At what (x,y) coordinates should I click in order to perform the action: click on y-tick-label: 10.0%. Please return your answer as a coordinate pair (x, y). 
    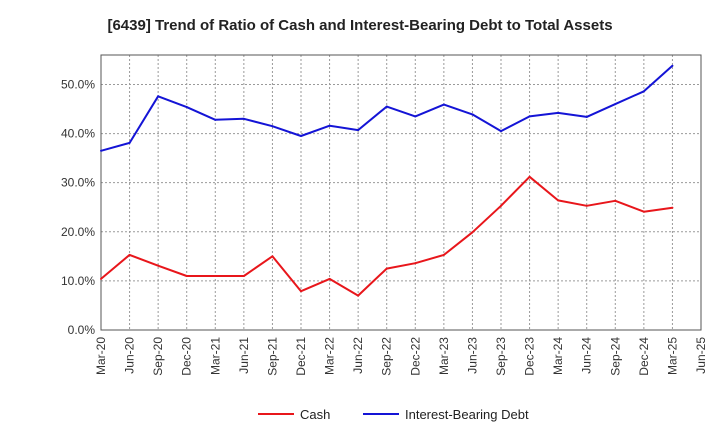
    Looking at the image, I should click on (78, 281).